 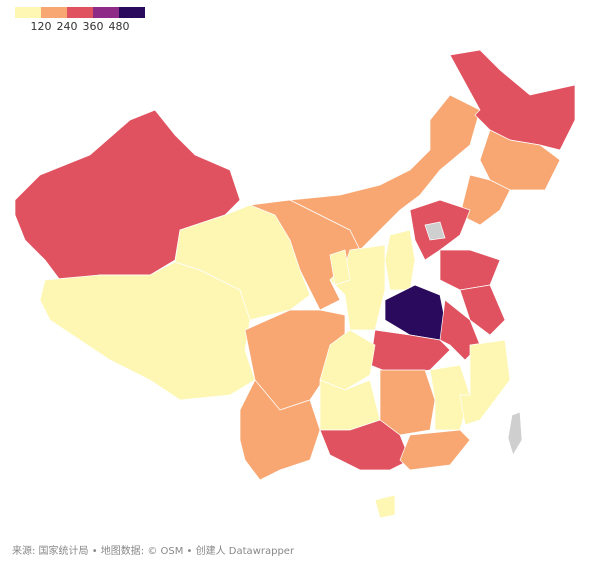 I want to click on legend-tick-label: 240, so click(x=67, y=26).